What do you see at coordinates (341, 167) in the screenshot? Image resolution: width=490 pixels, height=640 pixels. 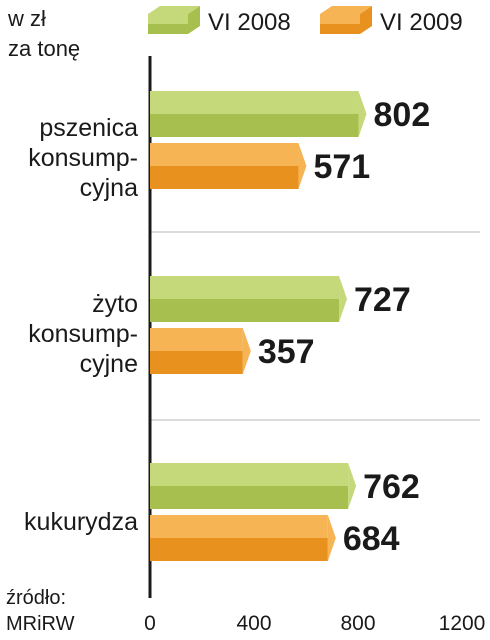 I see `bar-value-label: 571` at bounding box center [341, 167].